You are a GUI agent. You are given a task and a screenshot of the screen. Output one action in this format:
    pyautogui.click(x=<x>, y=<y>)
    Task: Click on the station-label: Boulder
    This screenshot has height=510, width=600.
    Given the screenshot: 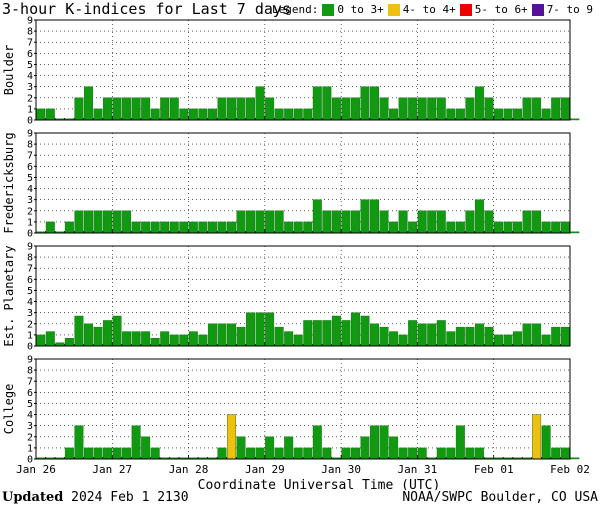 What is the action you would take?
    pyautogui.click(x=9, y=70)
    